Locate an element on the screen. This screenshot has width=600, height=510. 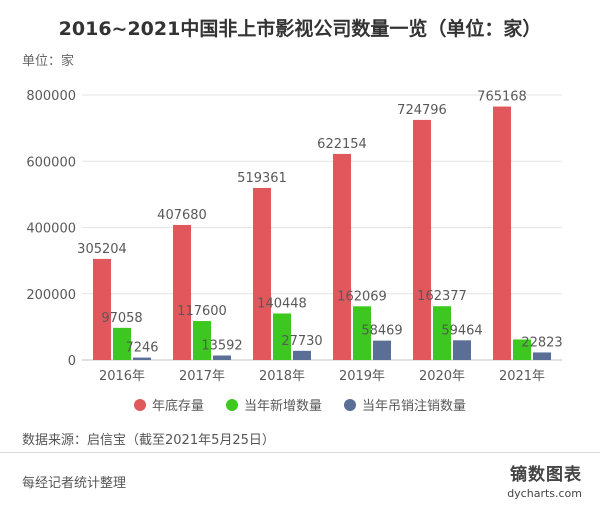
data-label: 58469 is located at coordinates (381, 331).